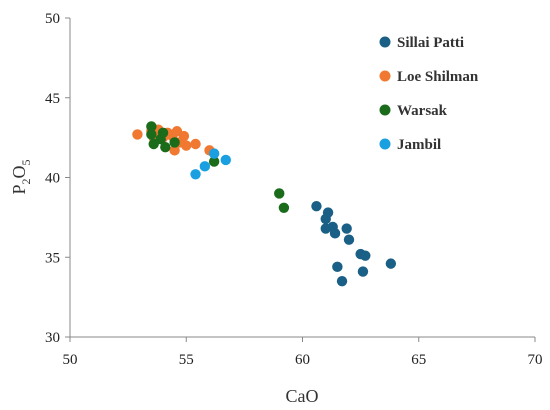  I want to click on legend-label: Warsak, so click(422, 111).